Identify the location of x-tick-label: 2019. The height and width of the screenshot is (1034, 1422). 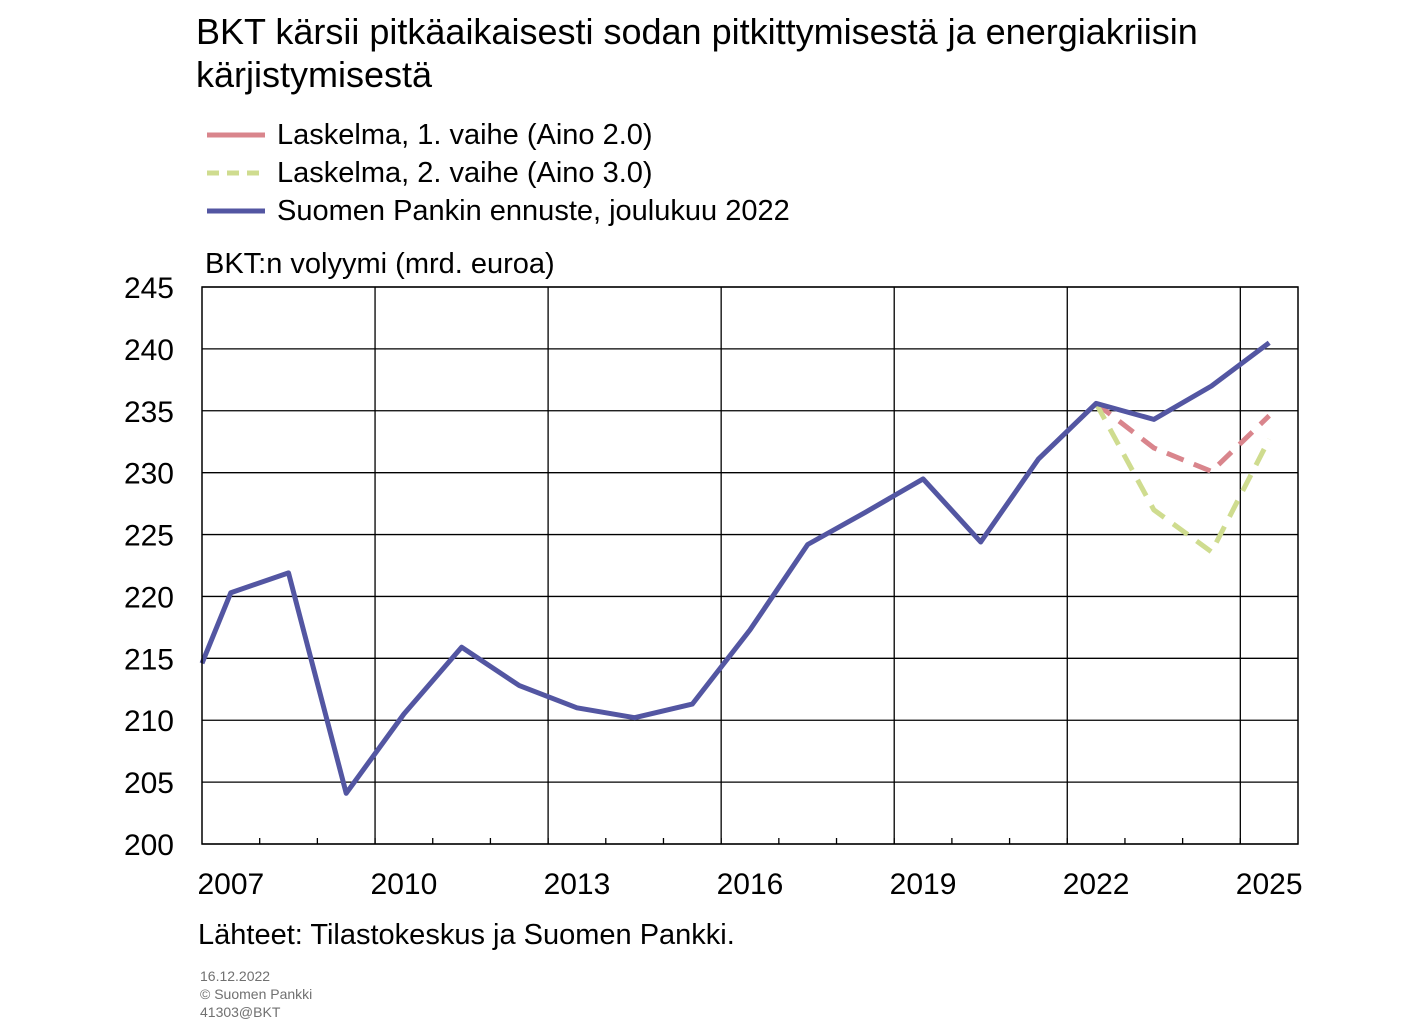
(923, 884).